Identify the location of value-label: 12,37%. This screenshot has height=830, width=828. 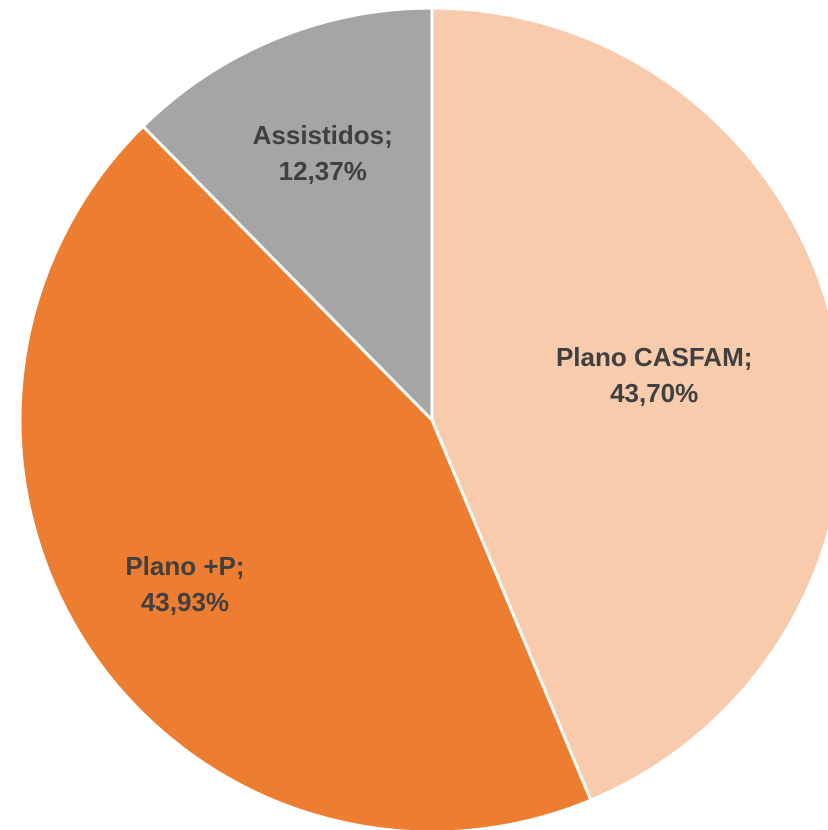
(322, 171).